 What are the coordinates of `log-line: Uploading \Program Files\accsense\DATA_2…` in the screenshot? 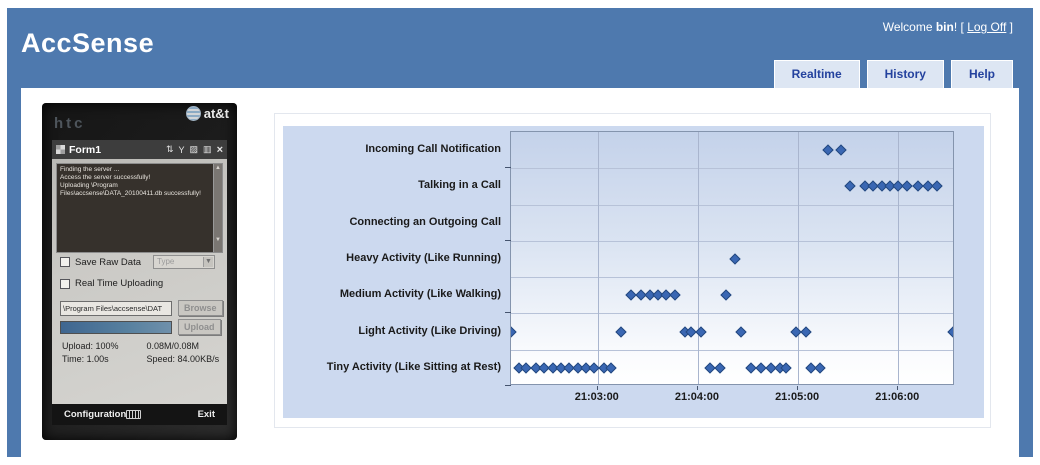 It's located at (130, 189).